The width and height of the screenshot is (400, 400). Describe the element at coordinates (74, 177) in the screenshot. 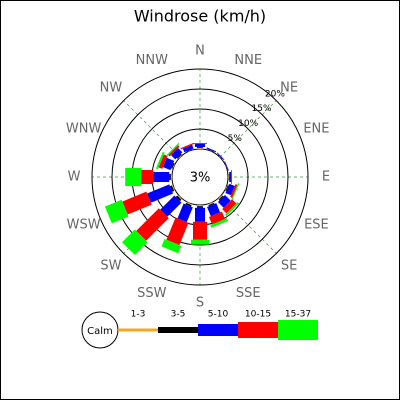

I see `direction-label: W` at that location.